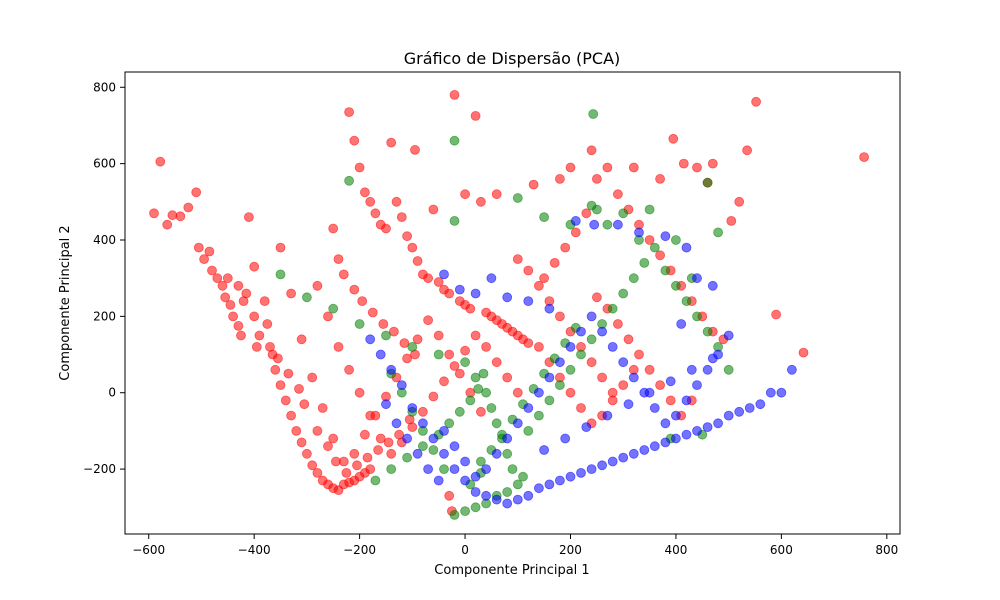  What do you see at coordinates (104, 316) in the screenshot?
I see `y-tick-label: 200` at bounding box center [104, 316].